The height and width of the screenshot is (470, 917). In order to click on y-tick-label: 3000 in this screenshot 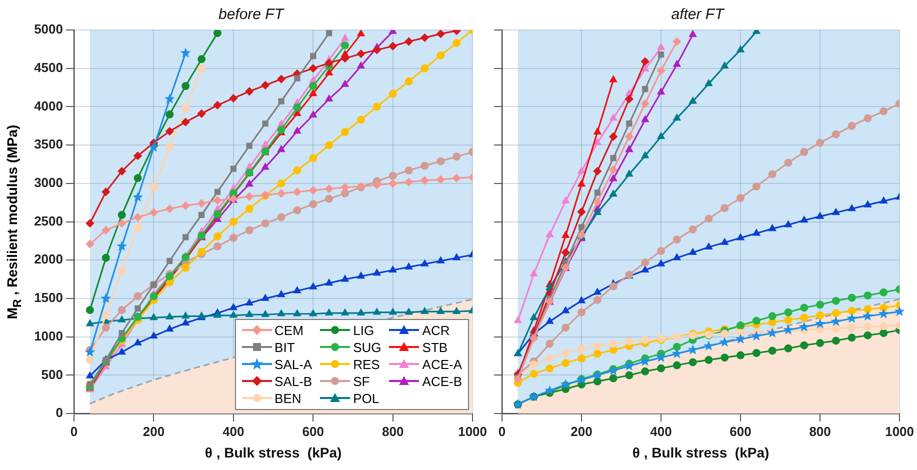, I will do `click(48, 182)`.